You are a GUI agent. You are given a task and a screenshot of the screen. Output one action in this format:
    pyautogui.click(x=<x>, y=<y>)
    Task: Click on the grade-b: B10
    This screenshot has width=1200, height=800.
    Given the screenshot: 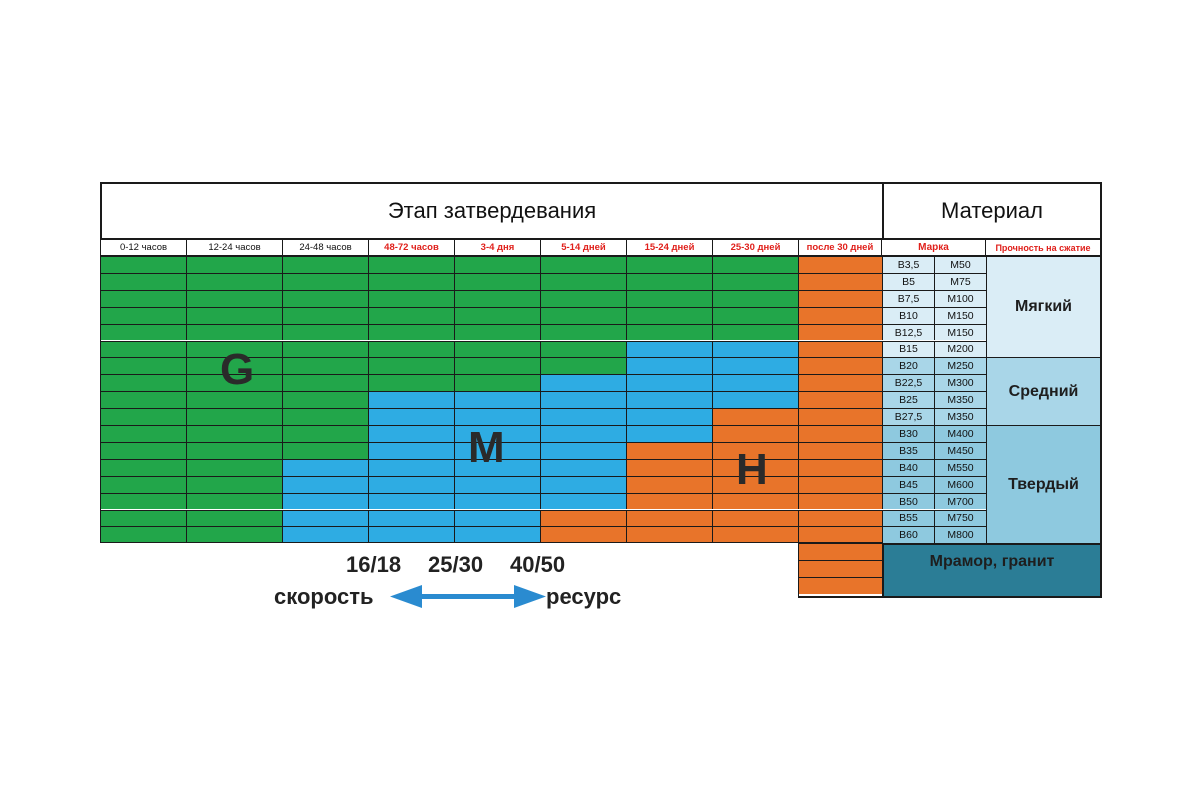 What is the action you would take?
    pyautogui.click(x=908, y=315)
    